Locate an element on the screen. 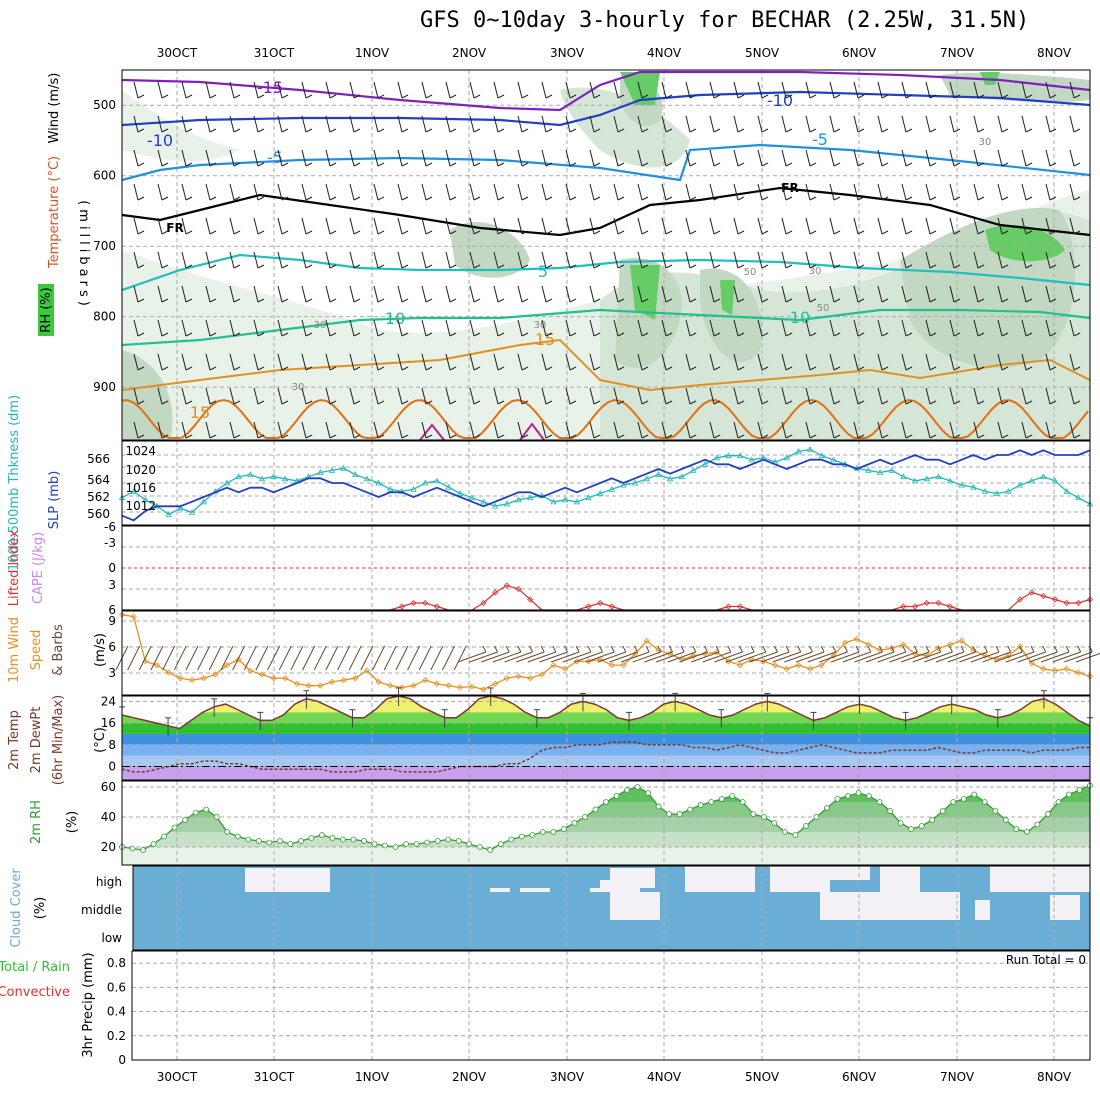  pressure-tick: 700 is located at coordinates (104, 246).